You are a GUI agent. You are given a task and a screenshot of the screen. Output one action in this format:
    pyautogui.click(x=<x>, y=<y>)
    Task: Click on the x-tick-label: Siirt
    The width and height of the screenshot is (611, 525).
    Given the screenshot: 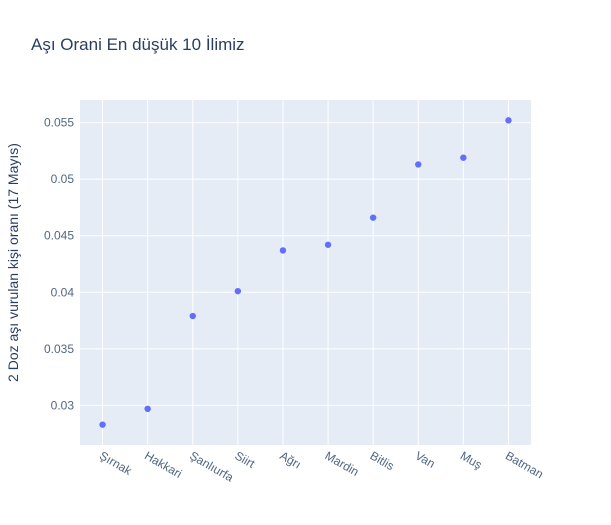 What is the action you would take?
    pyautogui.click(x=244, y=459)
    